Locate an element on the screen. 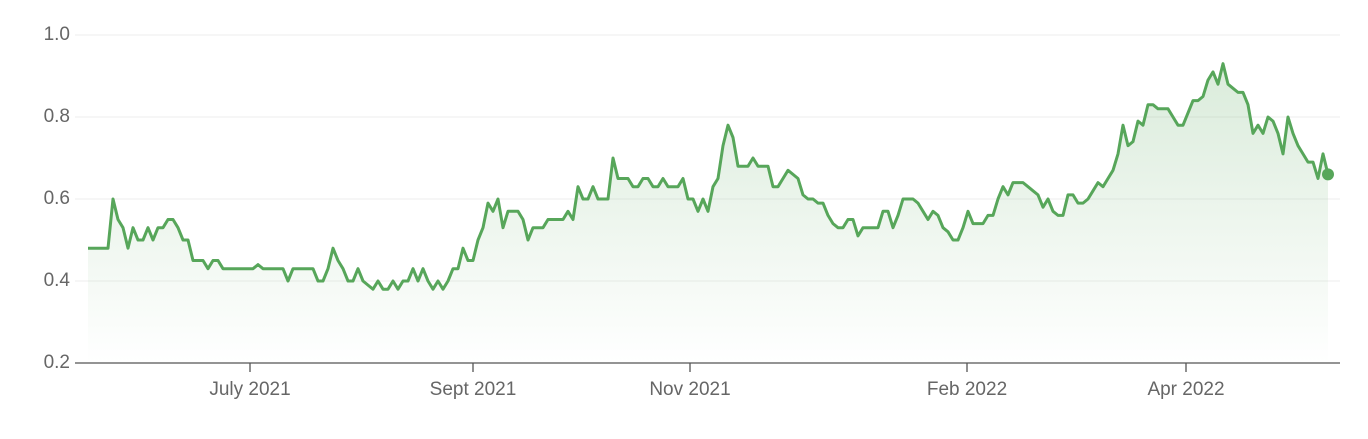 The image size is (1368, 439). y-tick-label: 0.6 is located at coordinates (57, 198).